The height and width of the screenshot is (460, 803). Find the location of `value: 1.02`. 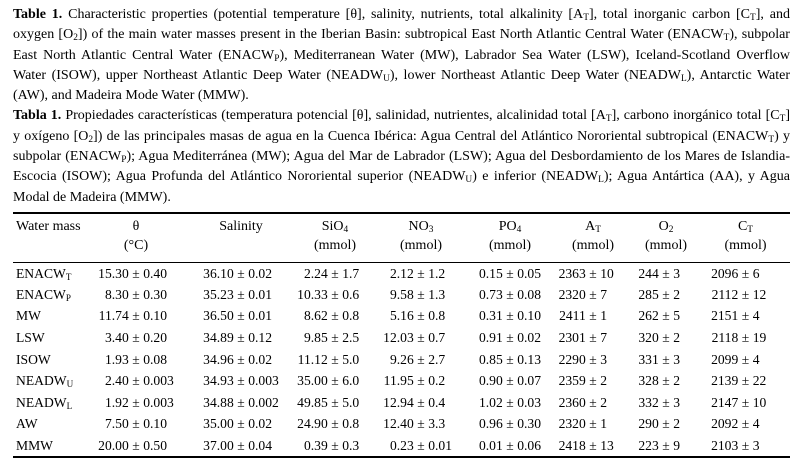

value: 1.02 is located at coordinates (490, 402).